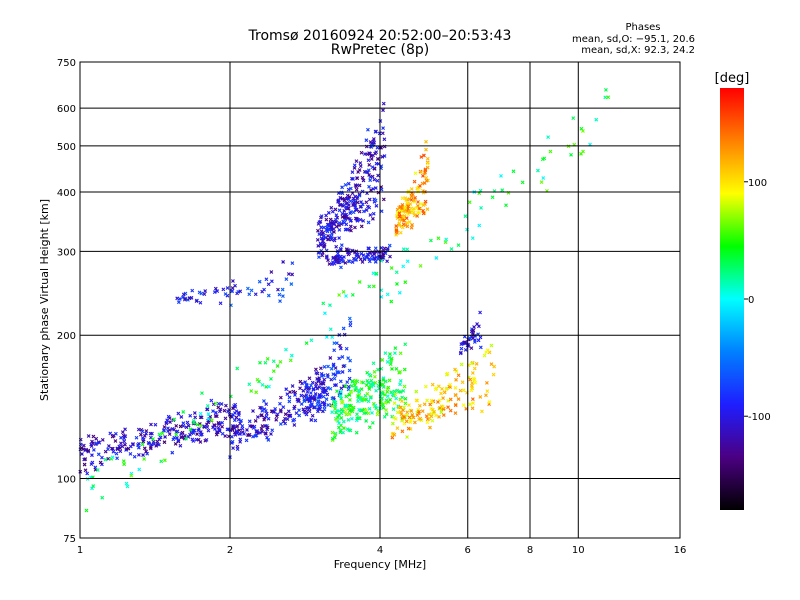 This screenshot has width=800, height=600. Describe the element at coordinates (757, 183) in the screenshot. I see `colorbar-tick-label: 100` at that location.